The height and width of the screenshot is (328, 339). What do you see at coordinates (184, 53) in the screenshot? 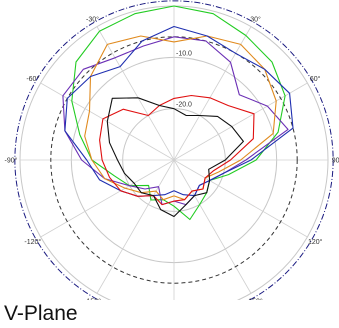
I see `radial-tick-label: -10.0` at bounding box center [184, 53].